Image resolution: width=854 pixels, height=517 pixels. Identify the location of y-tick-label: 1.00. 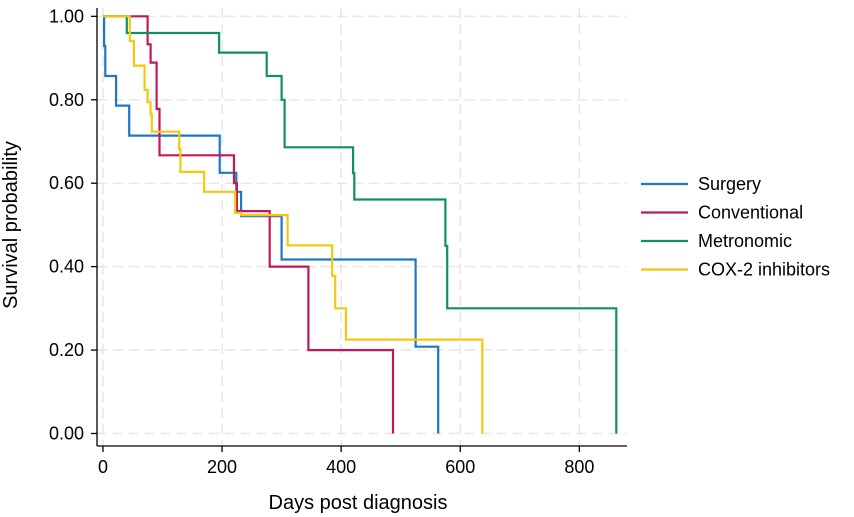
(66, 16).